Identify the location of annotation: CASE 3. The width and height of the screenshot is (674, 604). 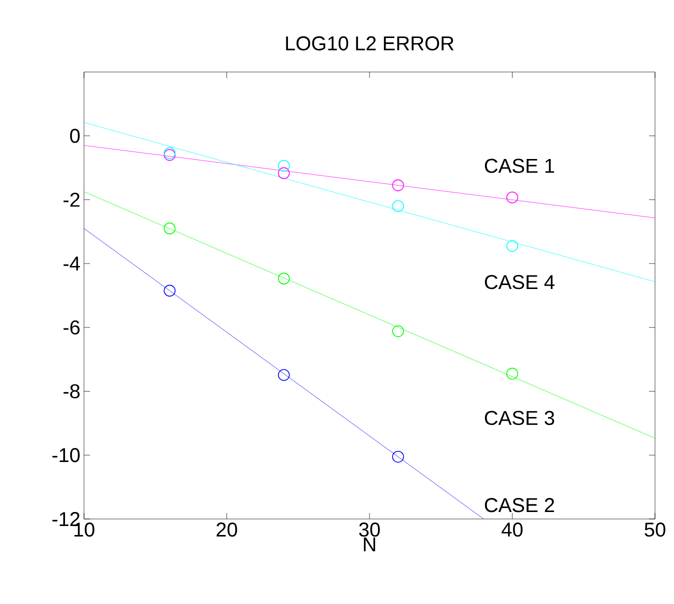
(519, 418).